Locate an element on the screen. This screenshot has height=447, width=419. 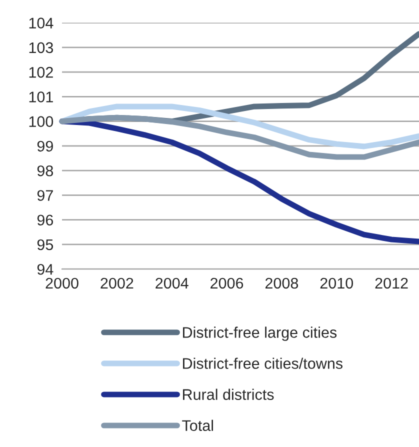
y-tick-label: 100 is located at coordinates (41, 121).